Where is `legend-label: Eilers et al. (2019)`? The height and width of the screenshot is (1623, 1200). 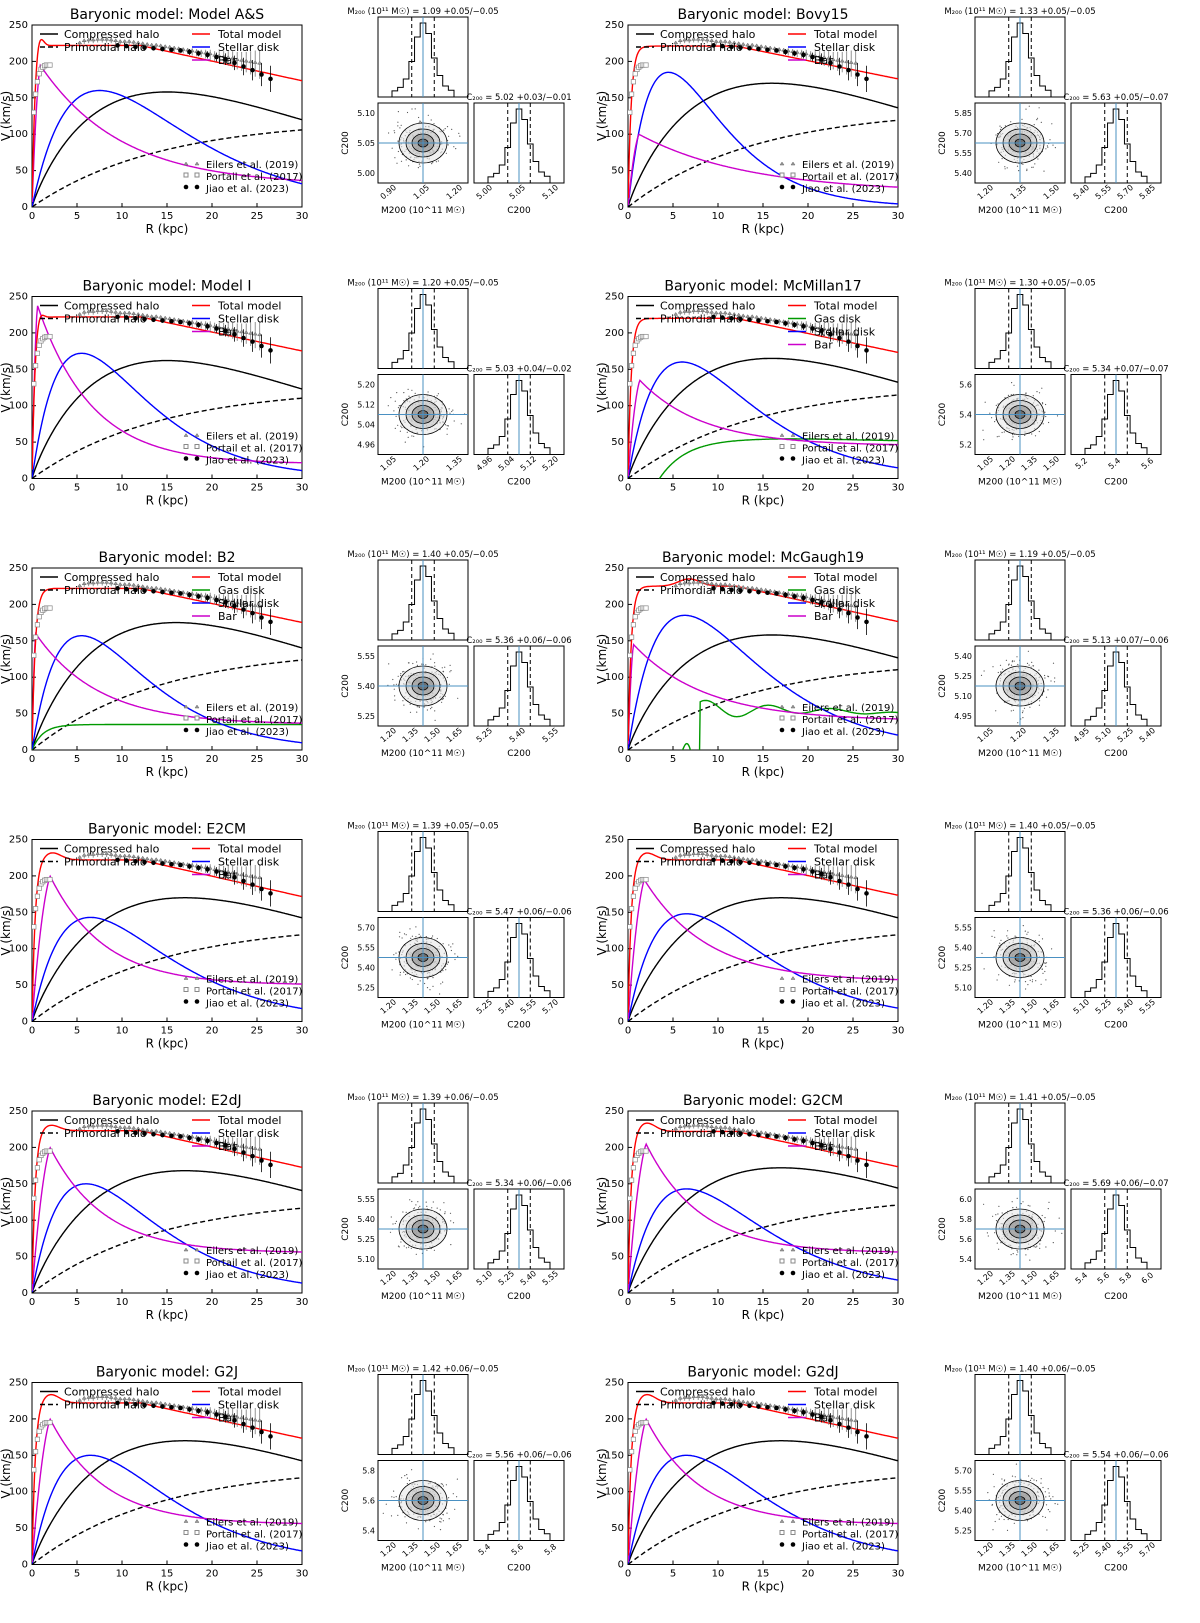
legend-label: Eilers et al. (2019) is located at coordinates (848, 980).